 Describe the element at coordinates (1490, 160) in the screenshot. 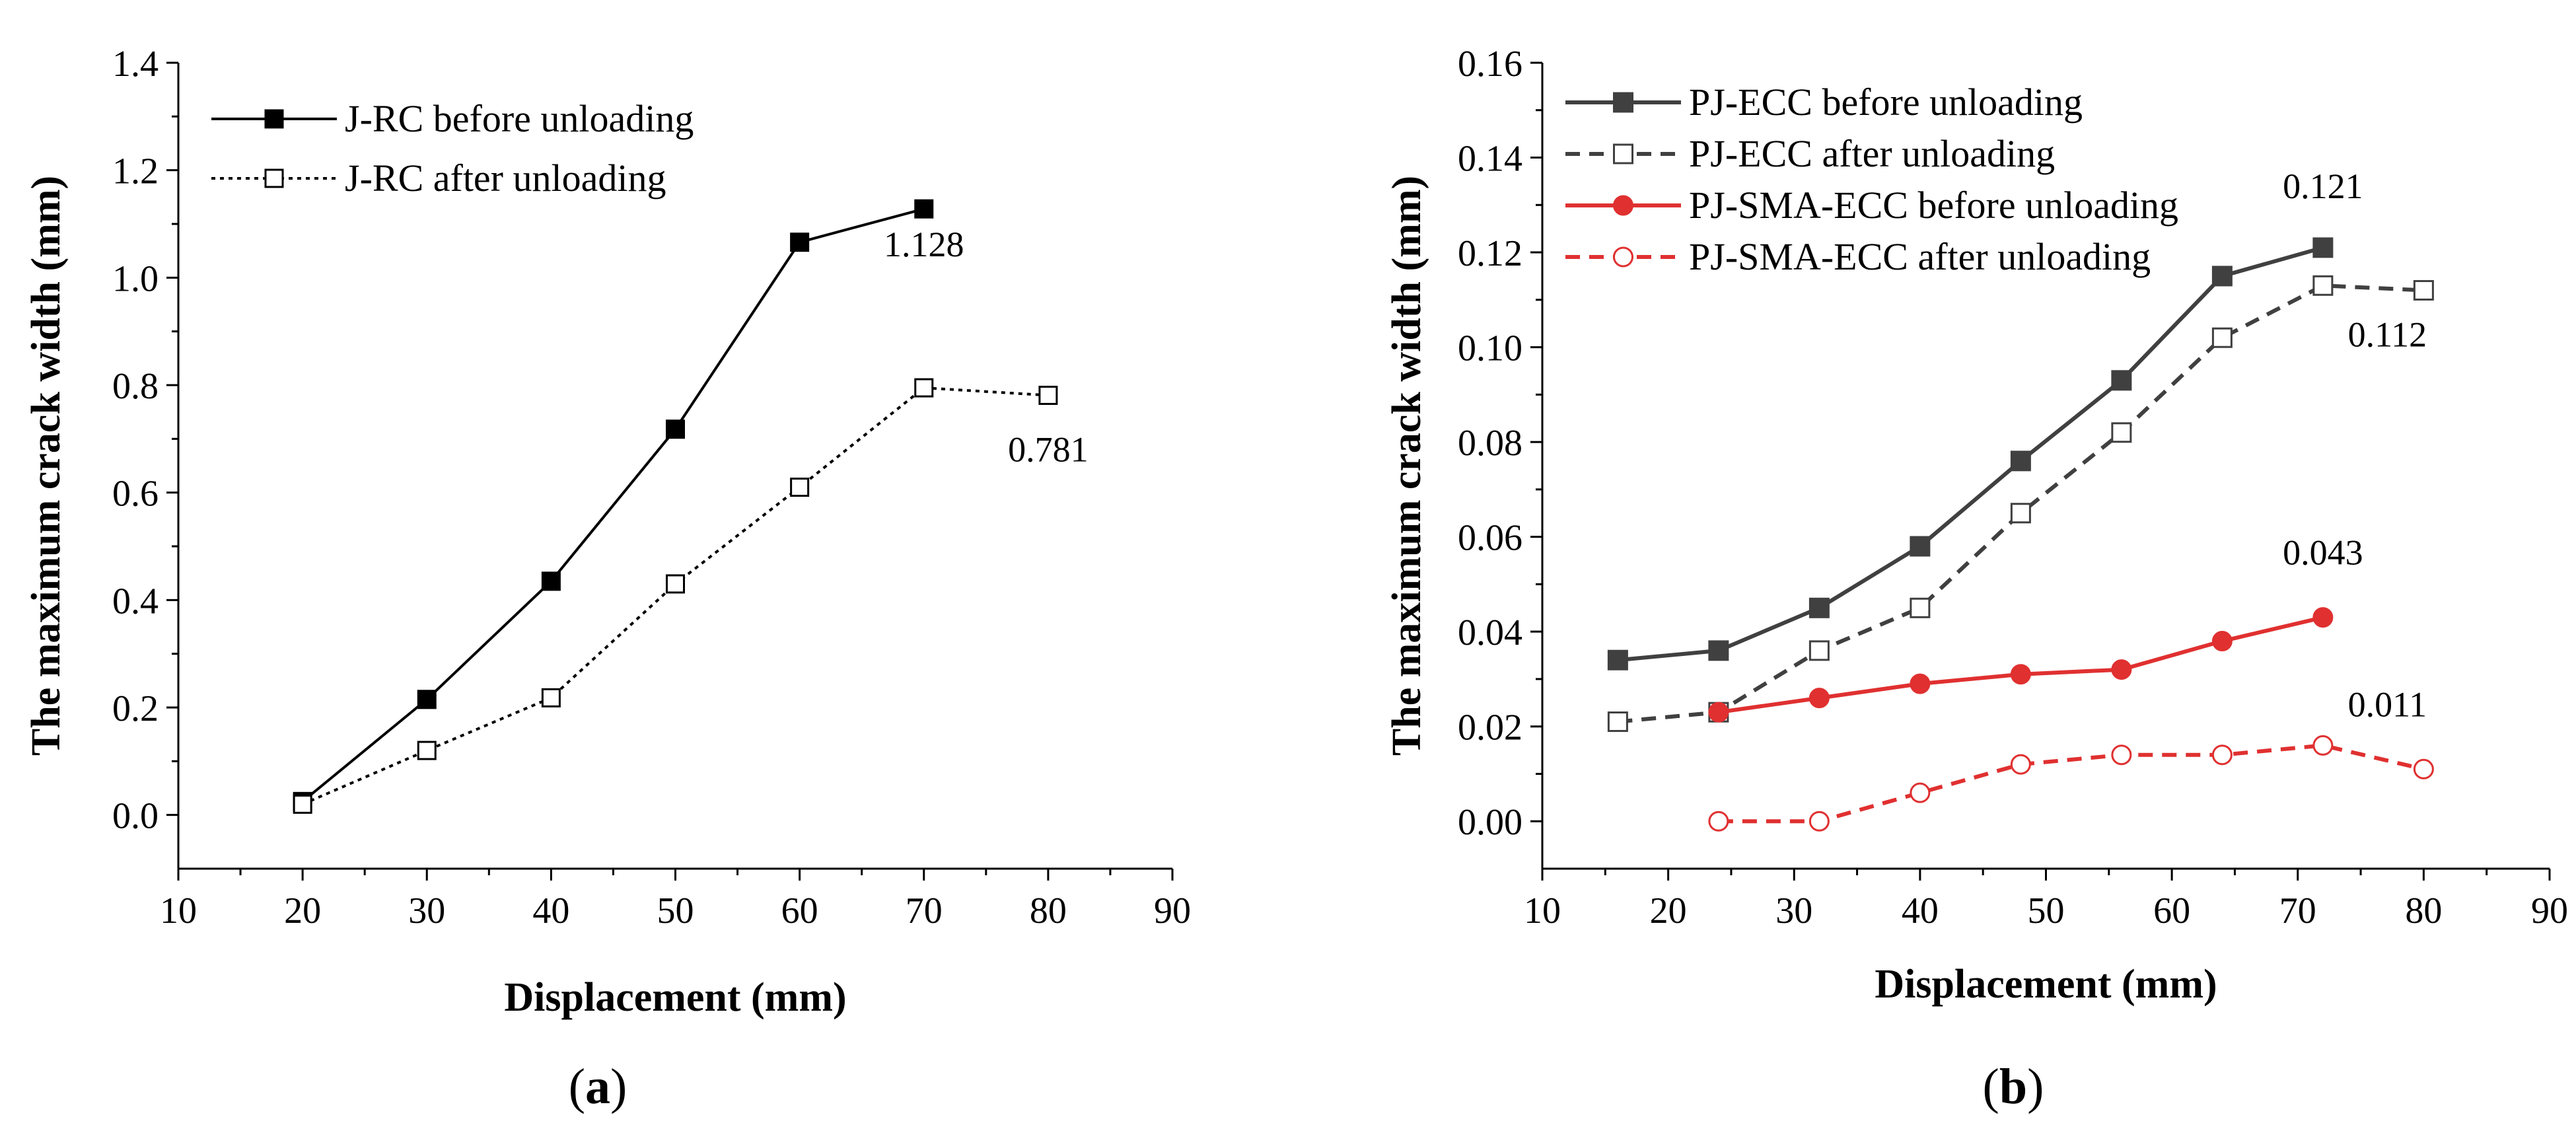

I see `y-tick-label: 0.14` at that location.